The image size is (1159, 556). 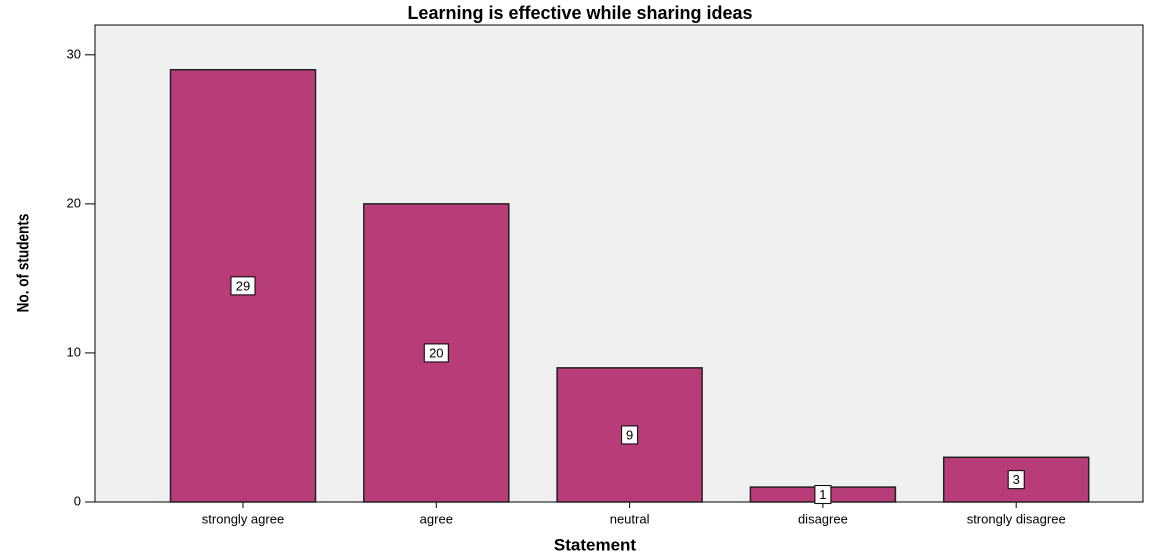 What do you see at coordinates (74, 53) in the screenshot?
I see `y-tick-label: 30` at bounding box center [74, 53].